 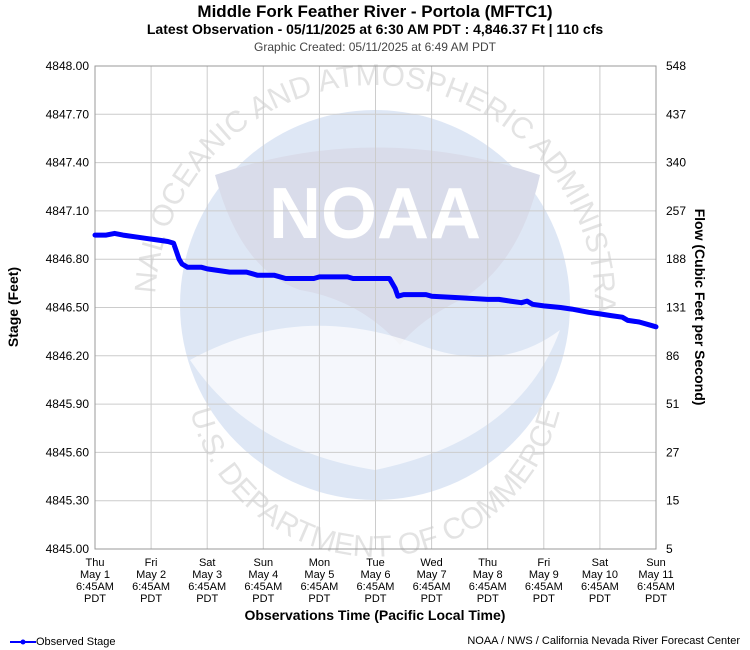 What do you see at coordinates (669, 549) in the screenshot?
I see `y2-tick-label: 5` at bounding box center [669, 549].